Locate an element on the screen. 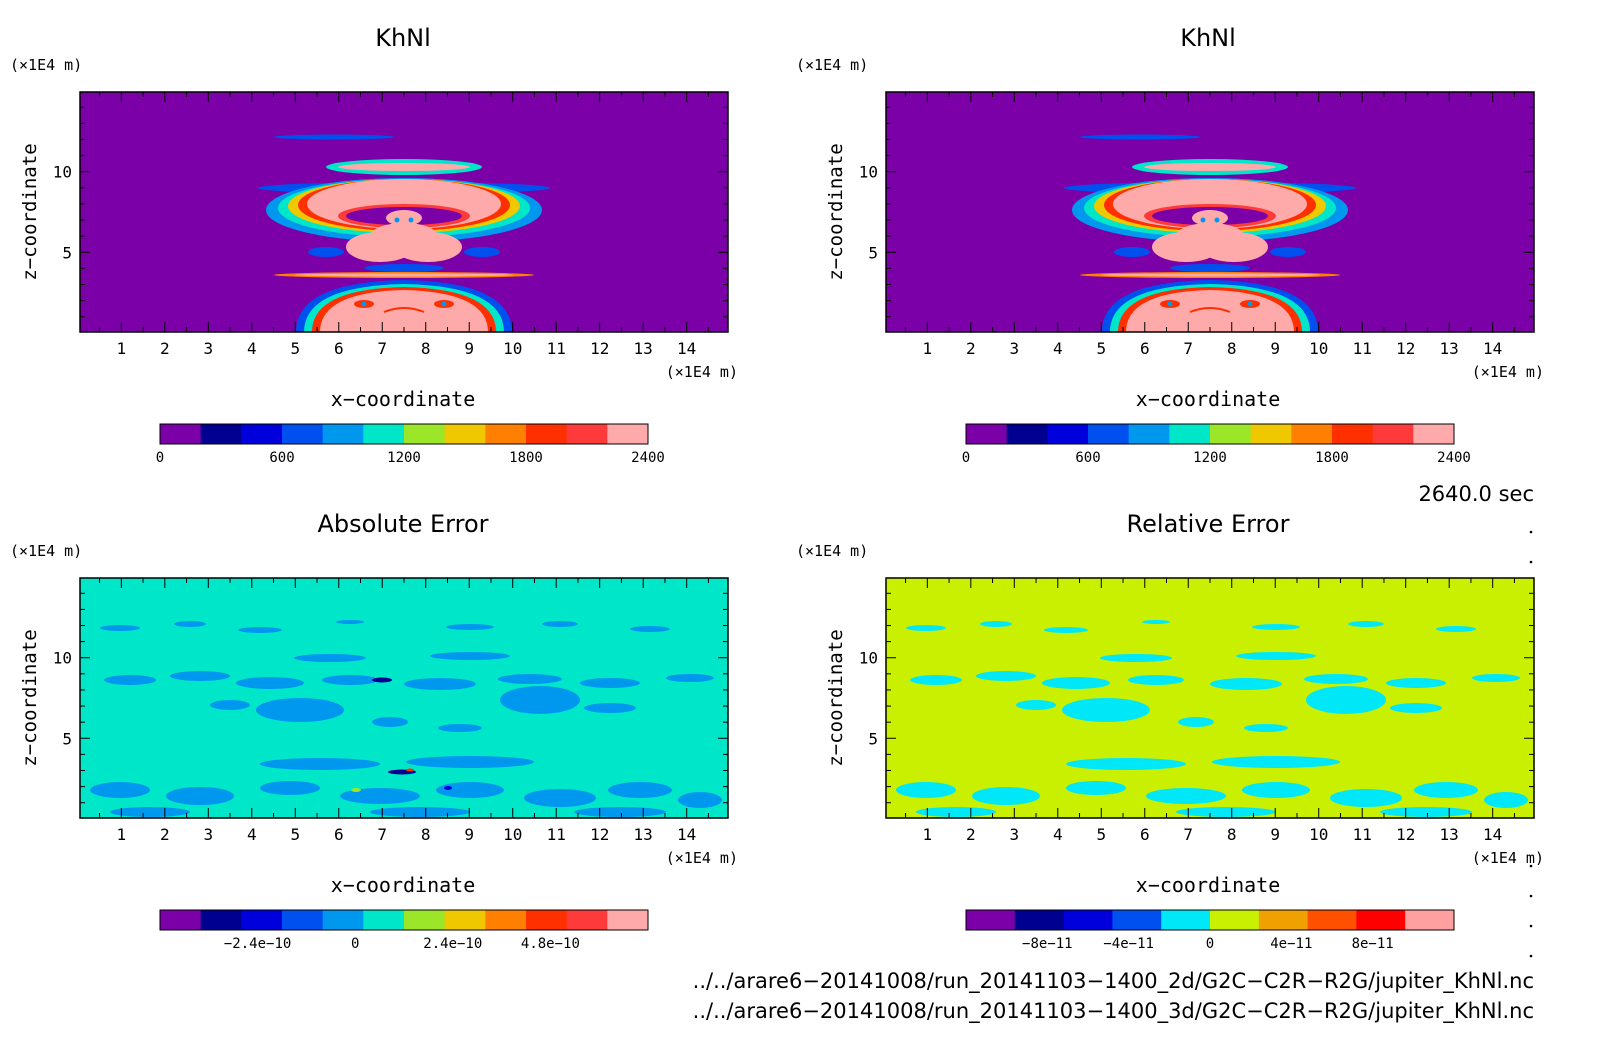 Image resolution: width=1604 pixels, height=1054 pixels. colorbar-tick-label: 1800 is located at coordinates (1332, 458).